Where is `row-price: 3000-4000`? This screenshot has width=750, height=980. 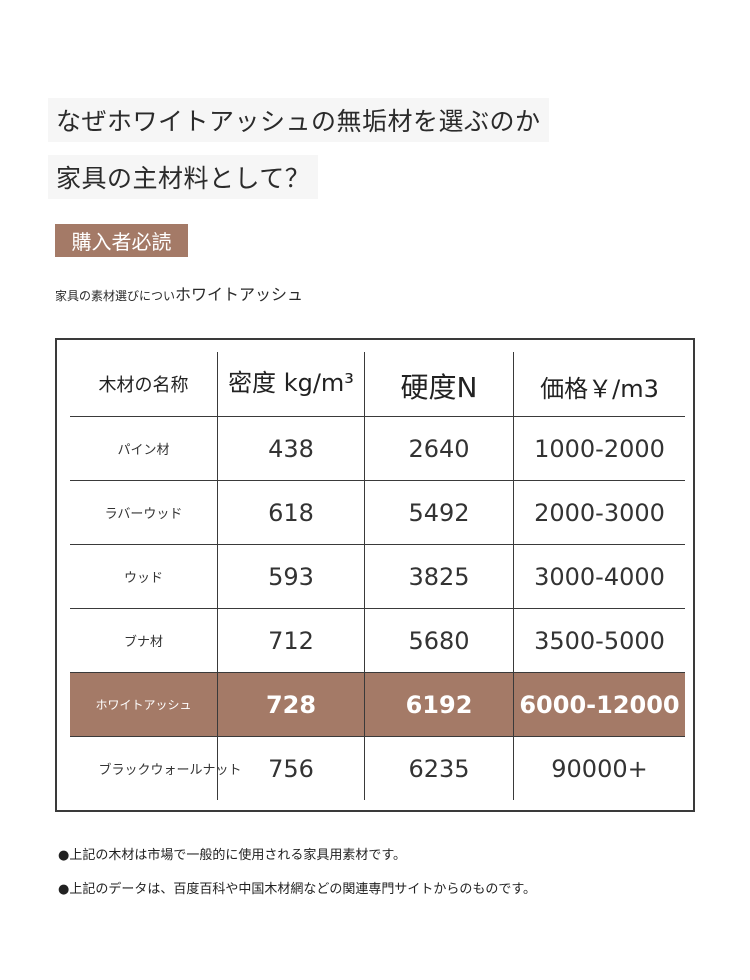 row-price: 3000-4000 is located at coordinates (599, 576).